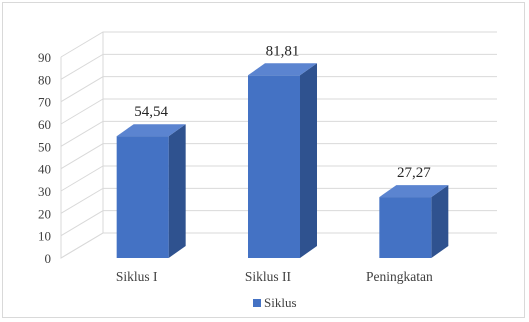  Describe the element at coordinates (151, 112) in the screenshot. I see `data-label: 54,54` at that location.